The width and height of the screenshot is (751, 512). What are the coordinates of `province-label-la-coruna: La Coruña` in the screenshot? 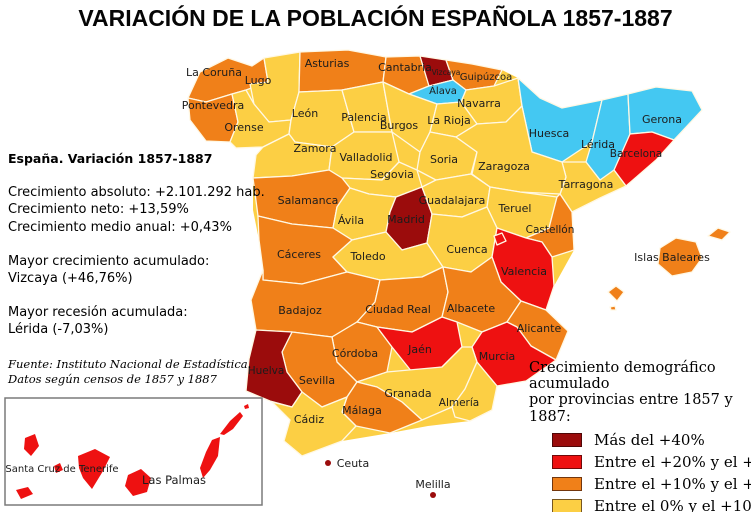 It's located at (214, 72).